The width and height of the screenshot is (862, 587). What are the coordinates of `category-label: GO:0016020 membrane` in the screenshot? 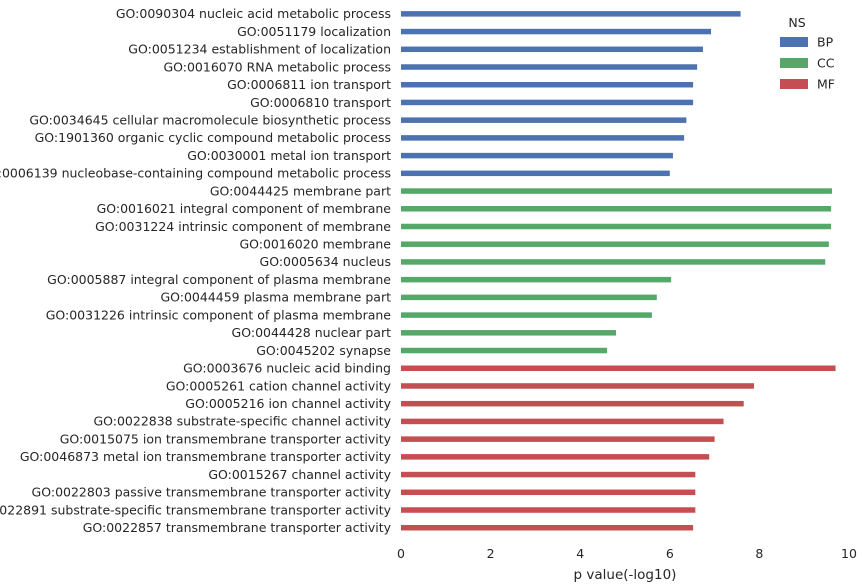 It's located at (315, 244).